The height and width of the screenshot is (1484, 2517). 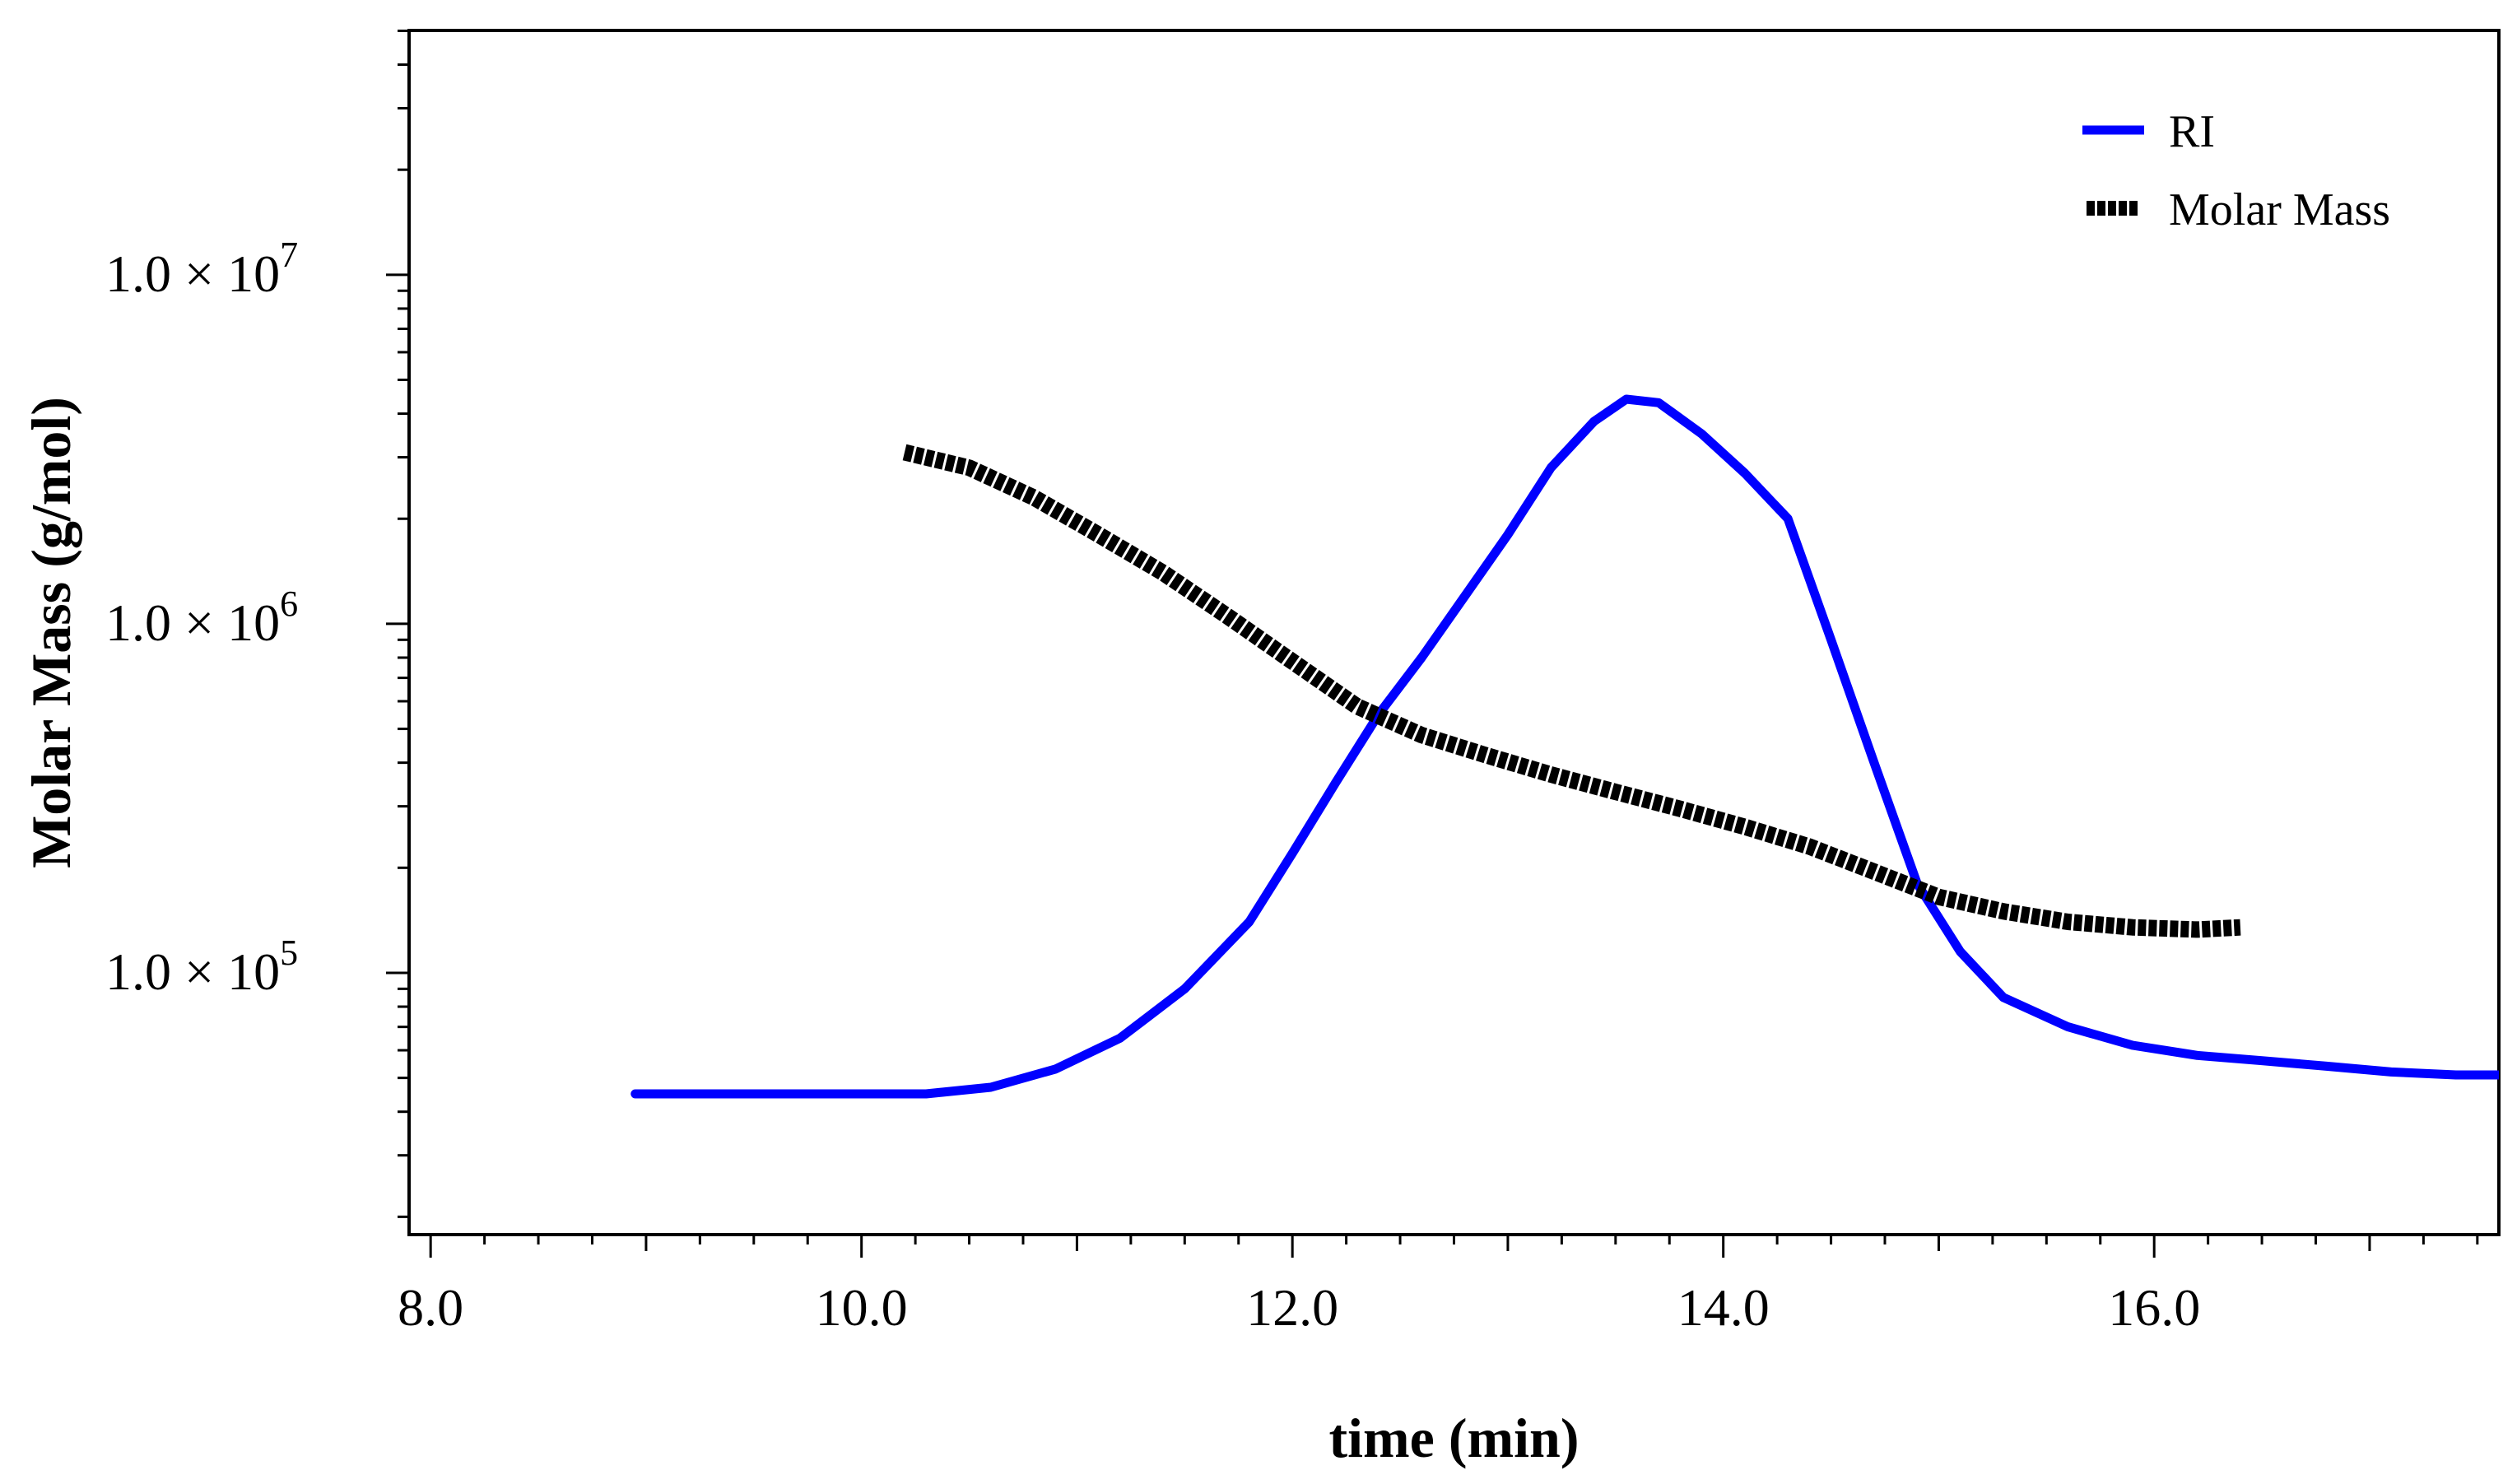 What do you see at coordinates (862, 1307) in the screenshot?
I see `x-tick-label: 10.0` at bounding box center [862, 1307].